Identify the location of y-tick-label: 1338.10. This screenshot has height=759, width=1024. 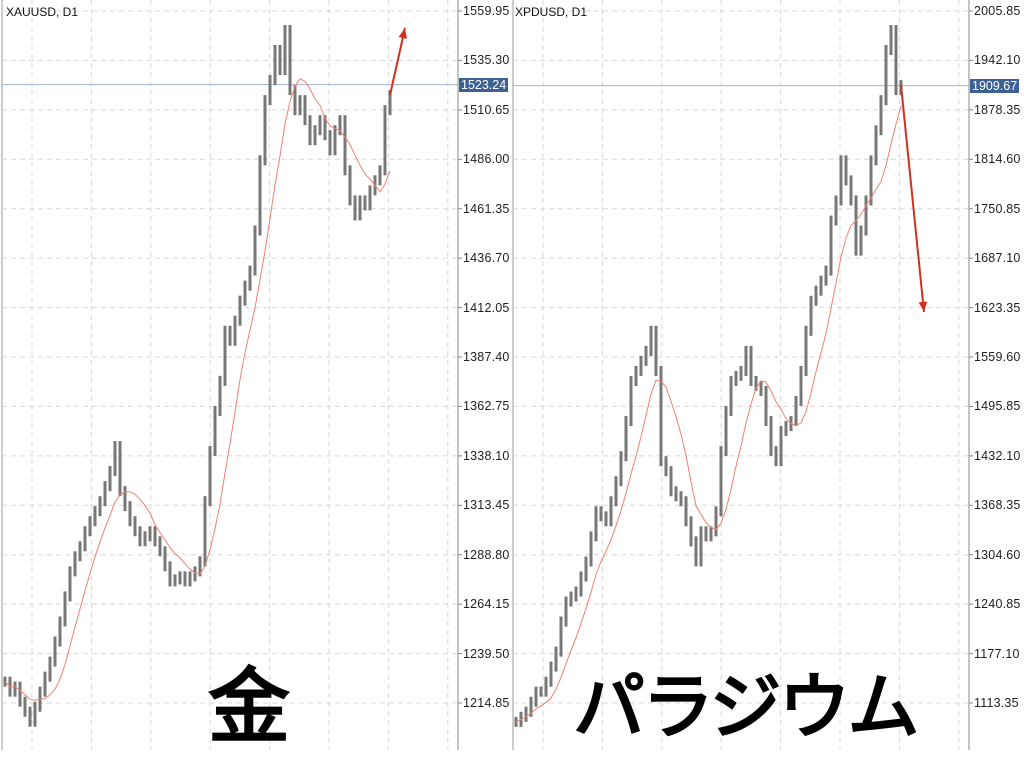
(486, 455).